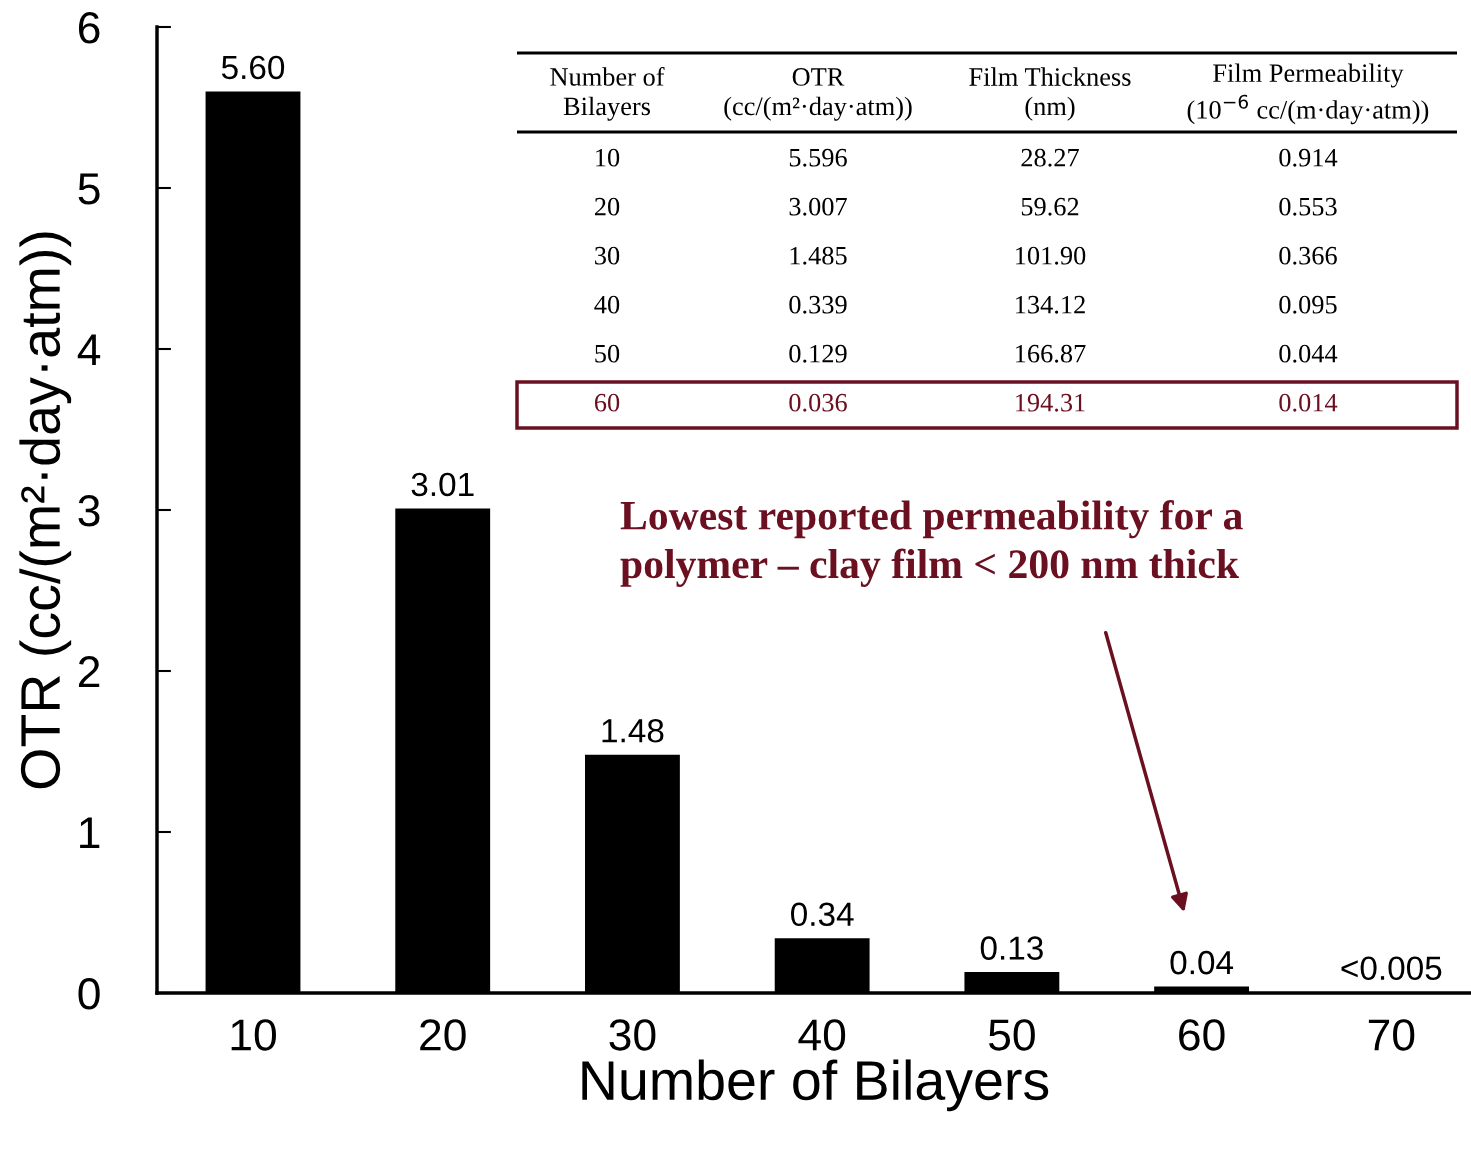 Image resolution: width=1471 pixels, height=1155 pixels. Describe the element at coordinates (89, 511) in the screenshot. I see `y-tick-label: 3` at that location.